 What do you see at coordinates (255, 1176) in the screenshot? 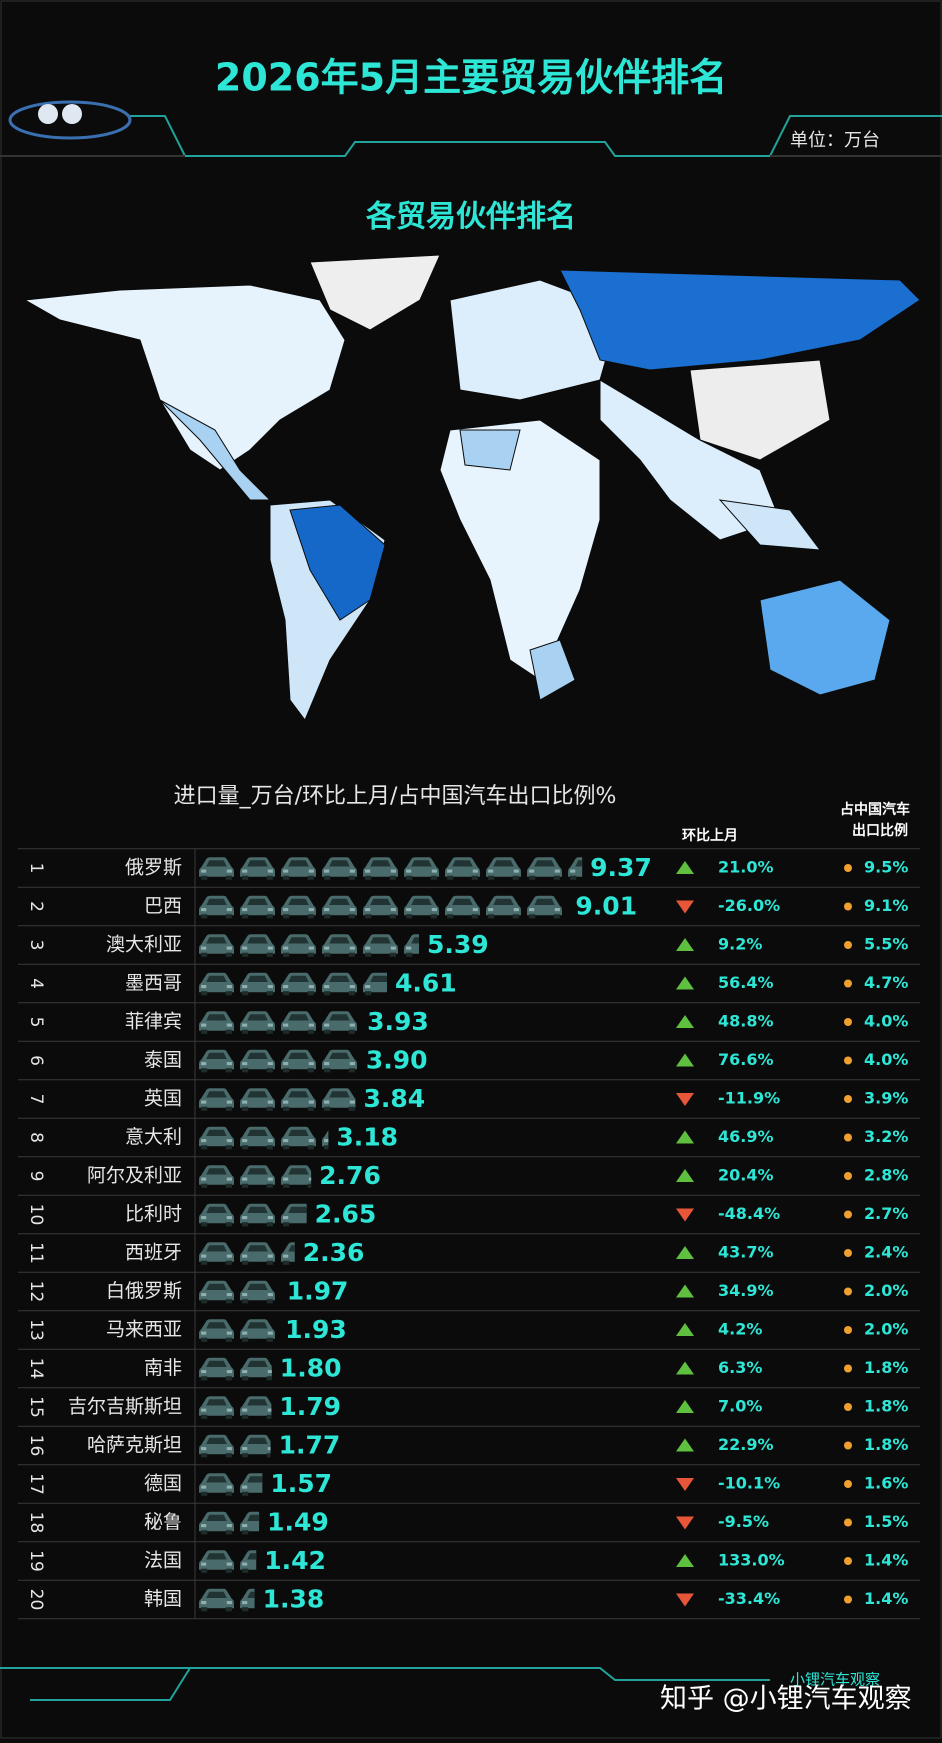
I see `pictogram-bar` at bounding box center [255, 1176].